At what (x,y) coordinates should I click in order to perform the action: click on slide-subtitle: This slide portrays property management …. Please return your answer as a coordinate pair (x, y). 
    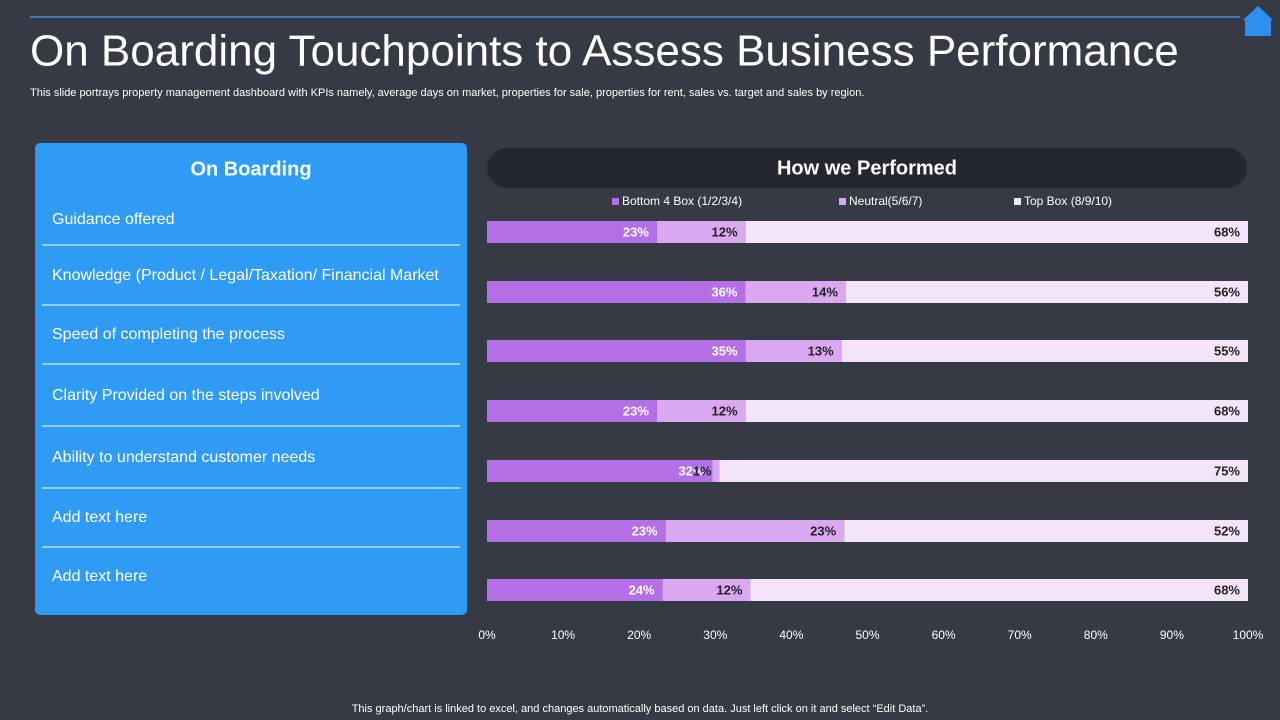
    Looking at the image, I should click on (447, 93).